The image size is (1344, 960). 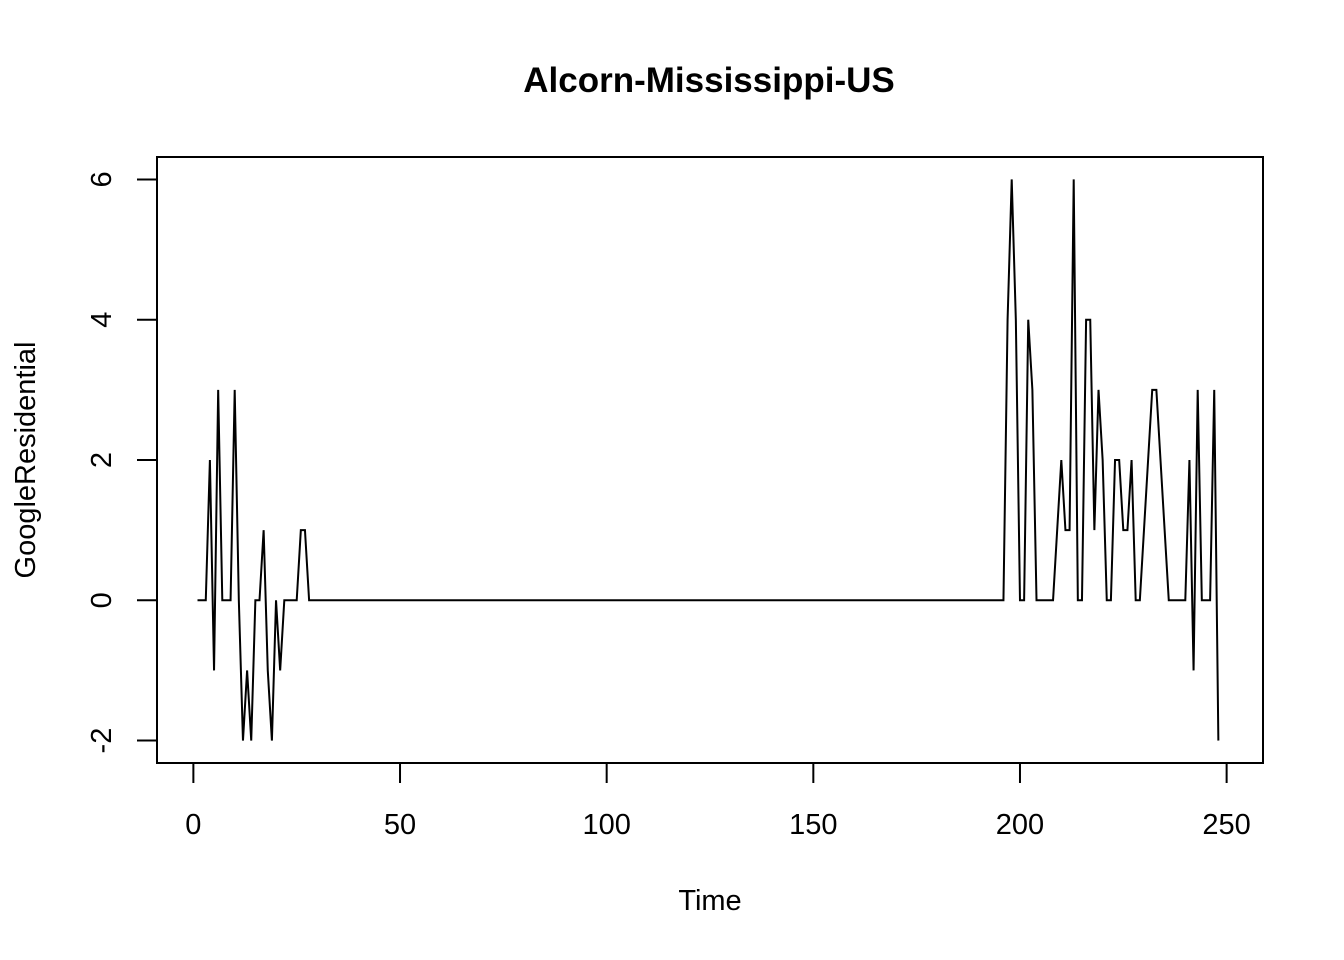 What do you see at coordinates (102, 179) in the screenshot?
I see `y-tick-label: 6` at bounding box center [102, 179].